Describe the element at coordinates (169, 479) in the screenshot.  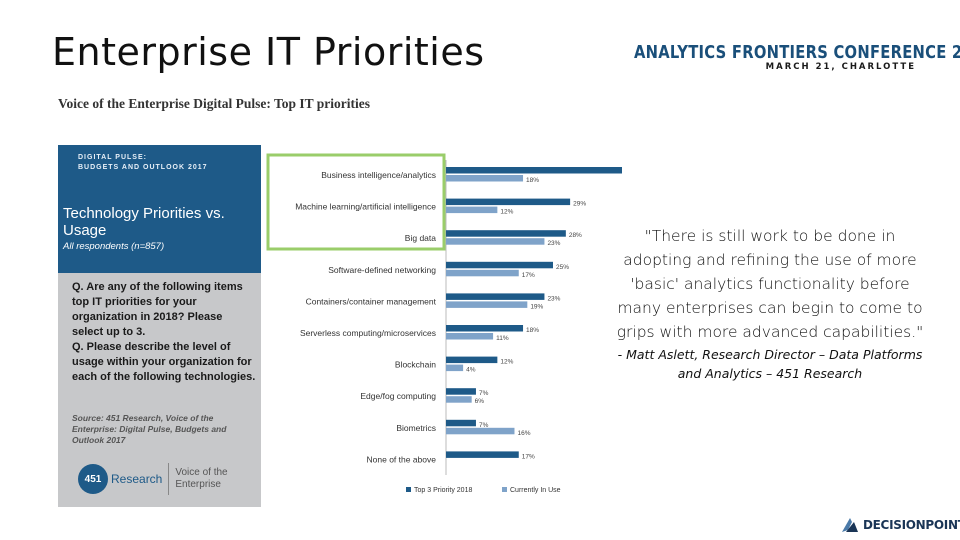
I see `brand-divider` at that location.